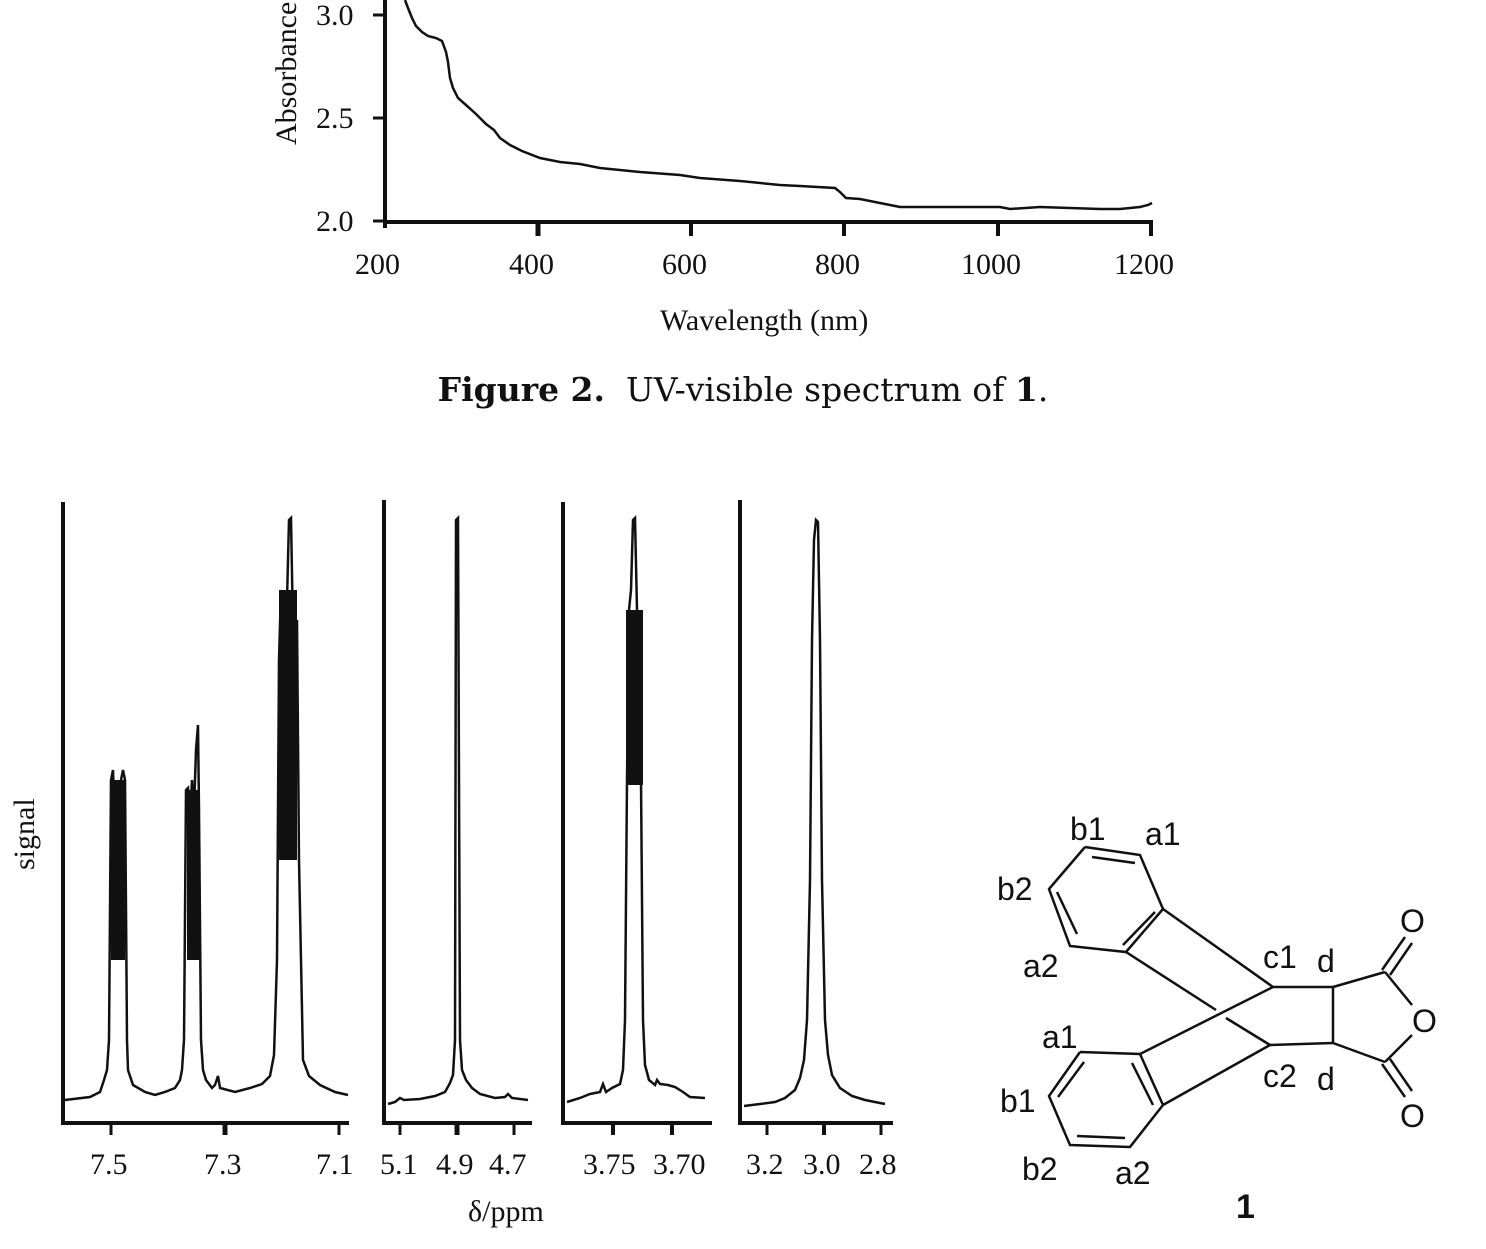 This screenshot has width=1486, height=1249. I want to click on x-tick-labels: 200 400 600 800 1000 1200, so click(764, 264).